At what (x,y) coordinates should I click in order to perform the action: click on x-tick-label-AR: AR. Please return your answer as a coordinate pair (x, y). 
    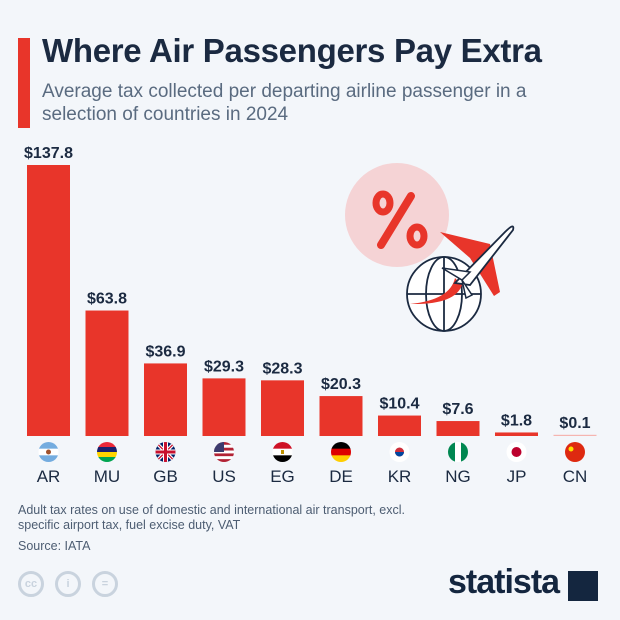
    Looking at the image, I should click on (49, 476).